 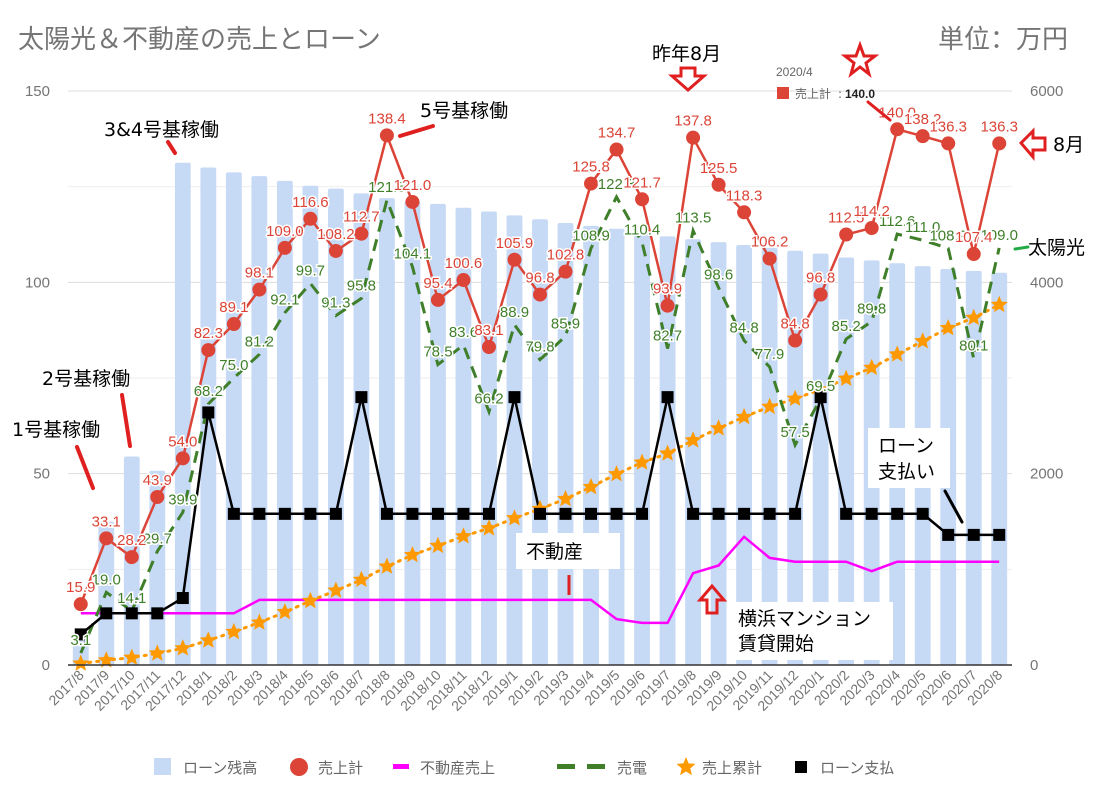 What do you see at coordinates (770, 242) in the screenshot?
I see `data-label-total-sales: 106.2` at bounding box center [770, 242].